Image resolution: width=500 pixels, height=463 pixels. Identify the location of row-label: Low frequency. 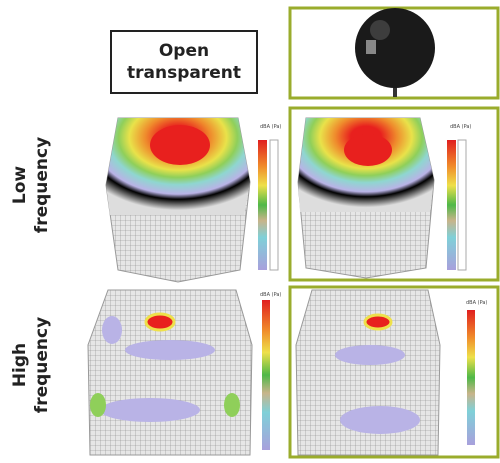
(31, 185).